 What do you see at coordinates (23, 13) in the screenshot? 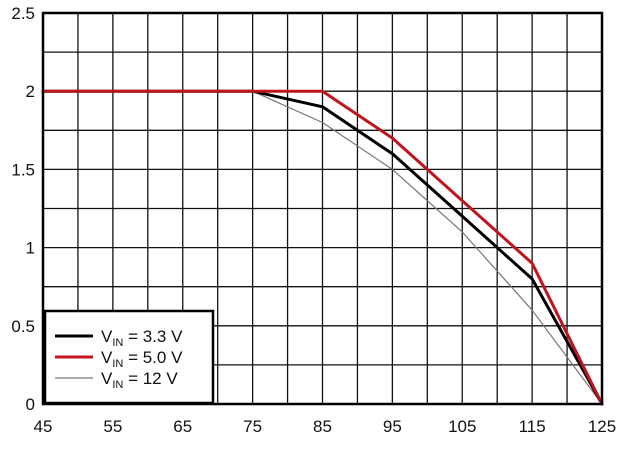
I see `y-tick-label: 2.5` at bounding box center [23, 13].